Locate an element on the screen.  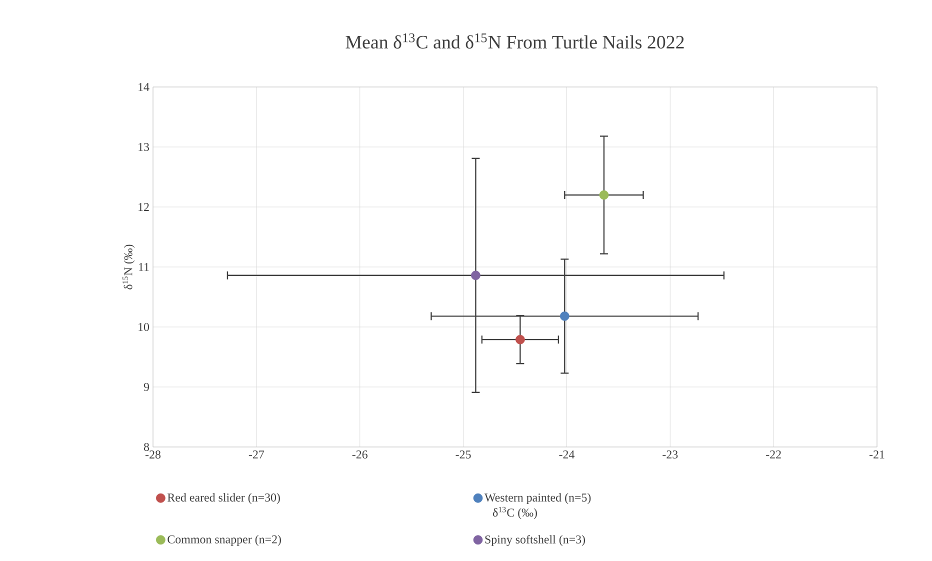
y-tick-label: 12 is located at coordinates (143, 207).